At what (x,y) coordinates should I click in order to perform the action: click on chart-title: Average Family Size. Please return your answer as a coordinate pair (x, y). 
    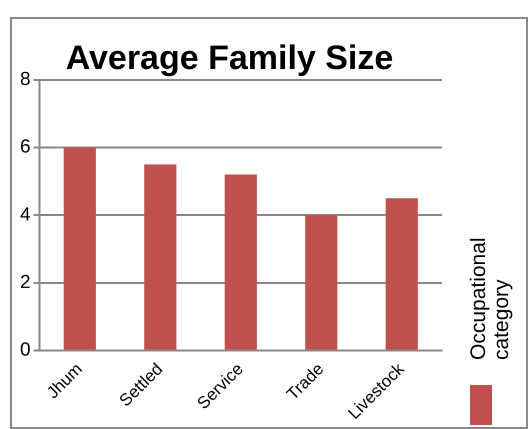
    Looking at the image, I should click on (230, 57).